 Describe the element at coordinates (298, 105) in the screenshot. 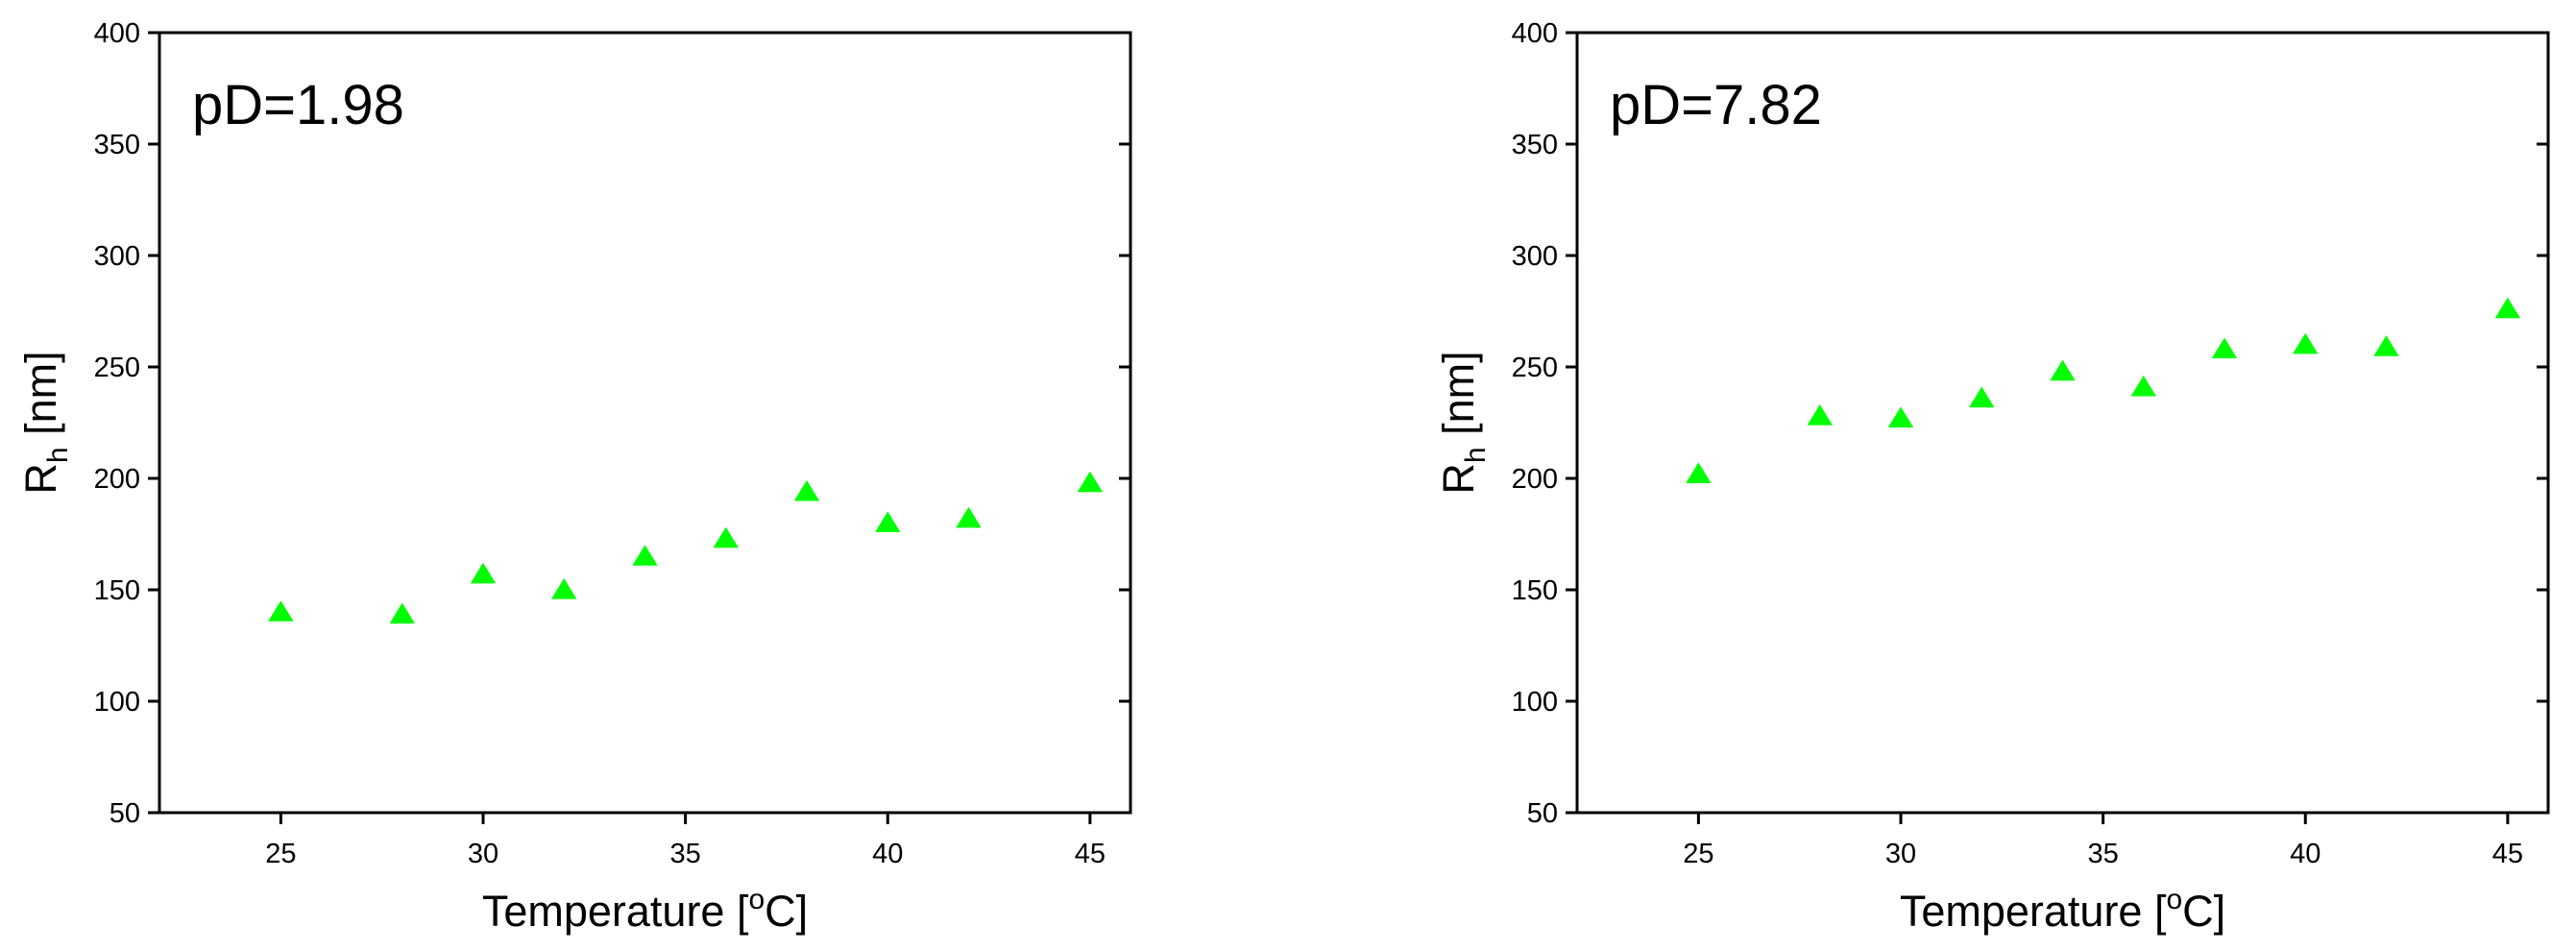

I see `annotation: pD=1.98` at that location.